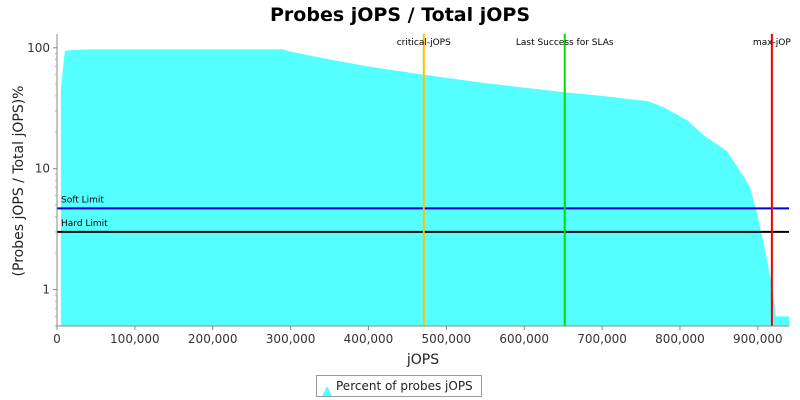 This screenshot has height=400, width=800. What do you see at coordinates (38, 48) in the screenshot?
I see `y-tick-label: 100` at bounding box center [38, 48].